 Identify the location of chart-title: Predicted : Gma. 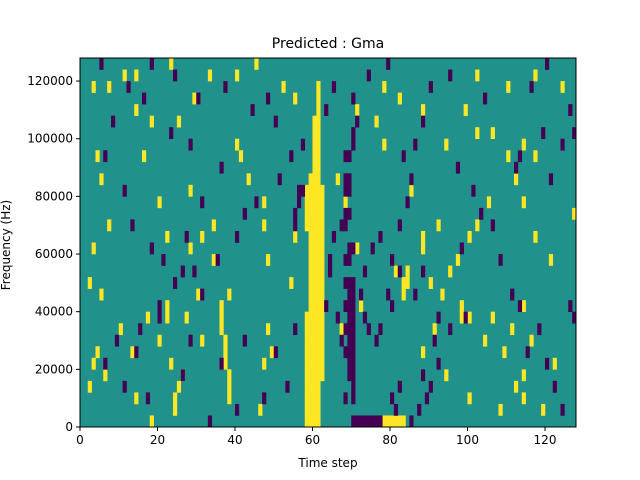
(328, 44).